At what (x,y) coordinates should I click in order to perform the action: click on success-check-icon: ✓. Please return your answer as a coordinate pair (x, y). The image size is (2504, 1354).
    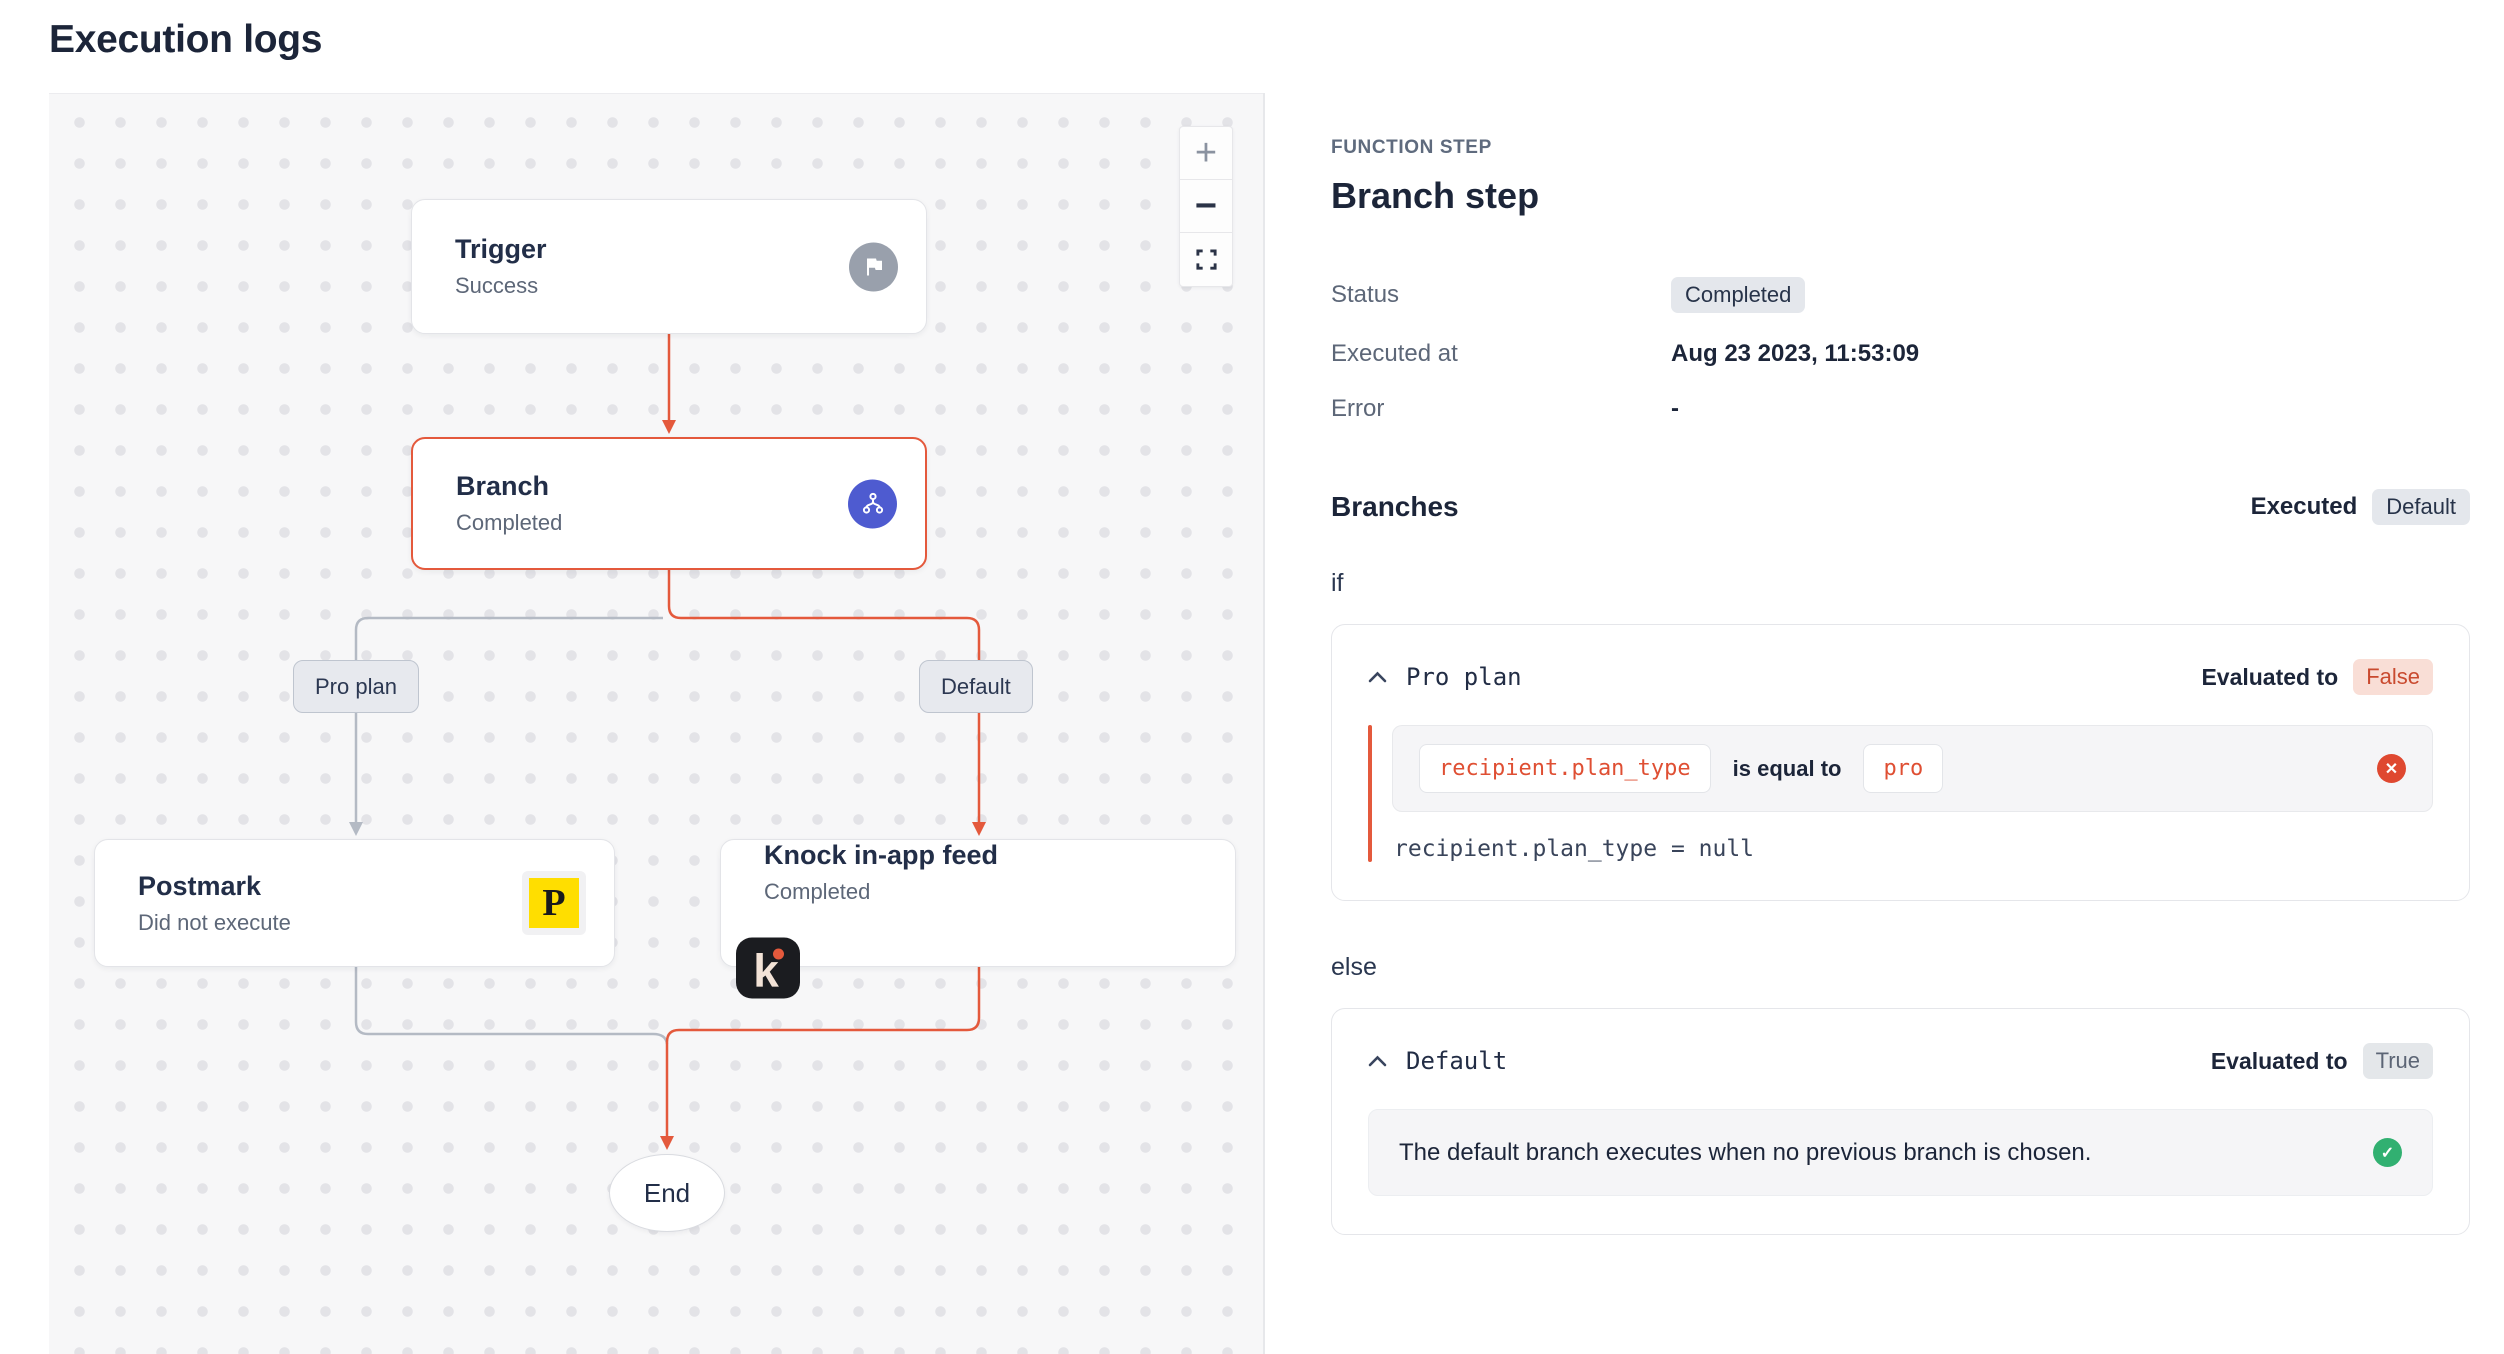
    Looking at the image, I should click on (2387, 1152).